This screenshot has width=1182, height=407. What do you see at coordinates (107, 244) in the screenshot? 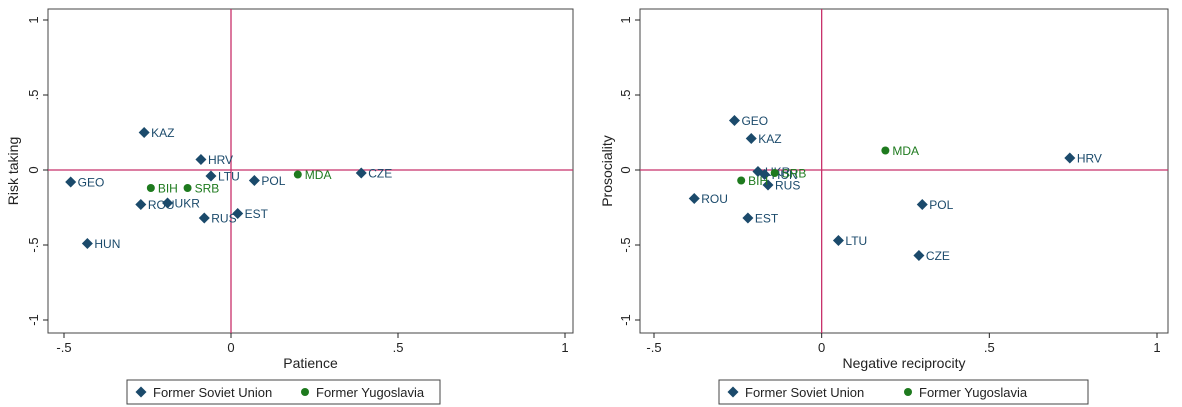
I see `point-label-hun: HUN` at bounding box center [107, 244].